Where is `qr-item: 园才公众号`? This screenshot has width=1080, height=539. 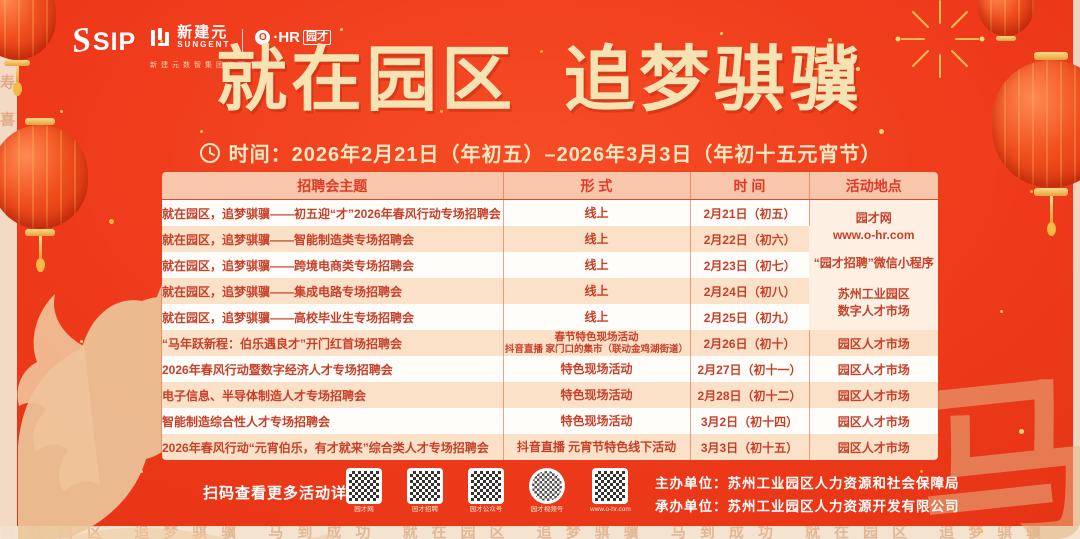
qr-item: 园才公众号 is located at coordinates (486, 490).